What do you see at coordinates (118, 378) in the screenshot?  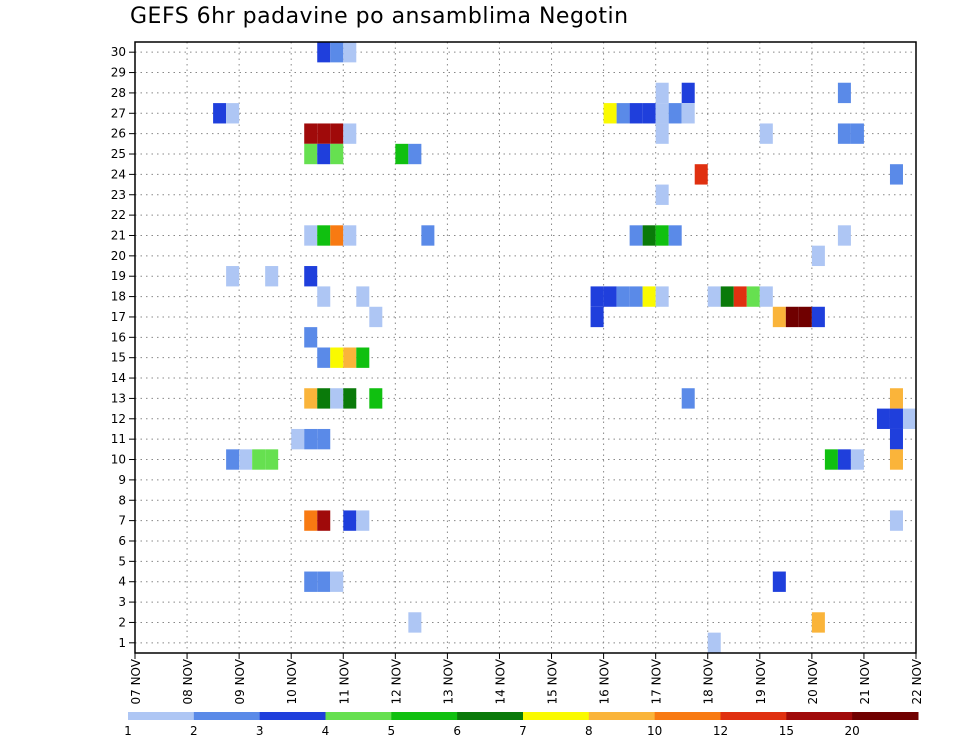 I see `y-tick-label: 14` at bounding box center [118, 378].